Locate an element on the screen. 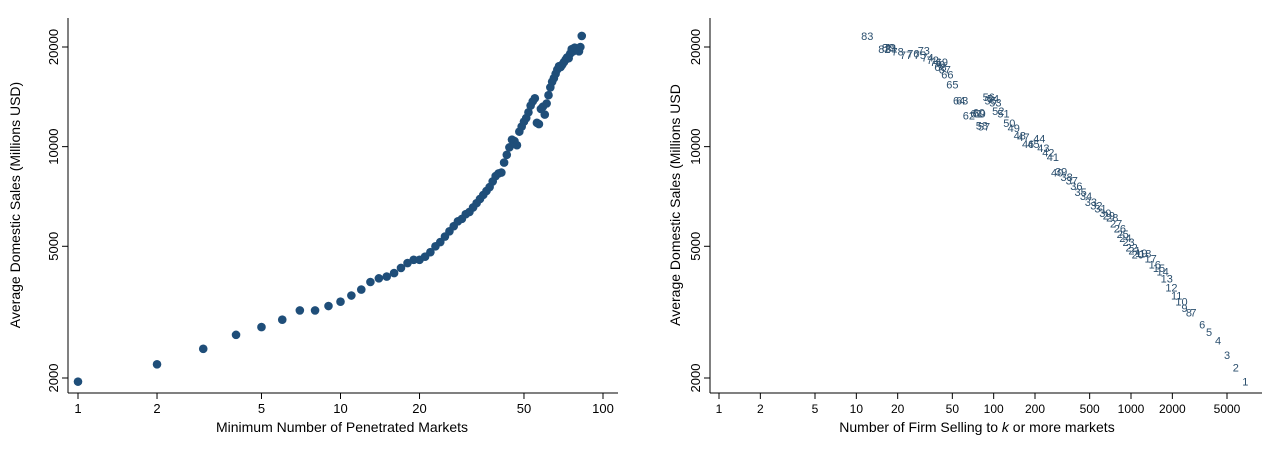 The width and height of the screenshot is (1267, 456). left-x-tick-label: 1 is located at coordinates (77, 408).